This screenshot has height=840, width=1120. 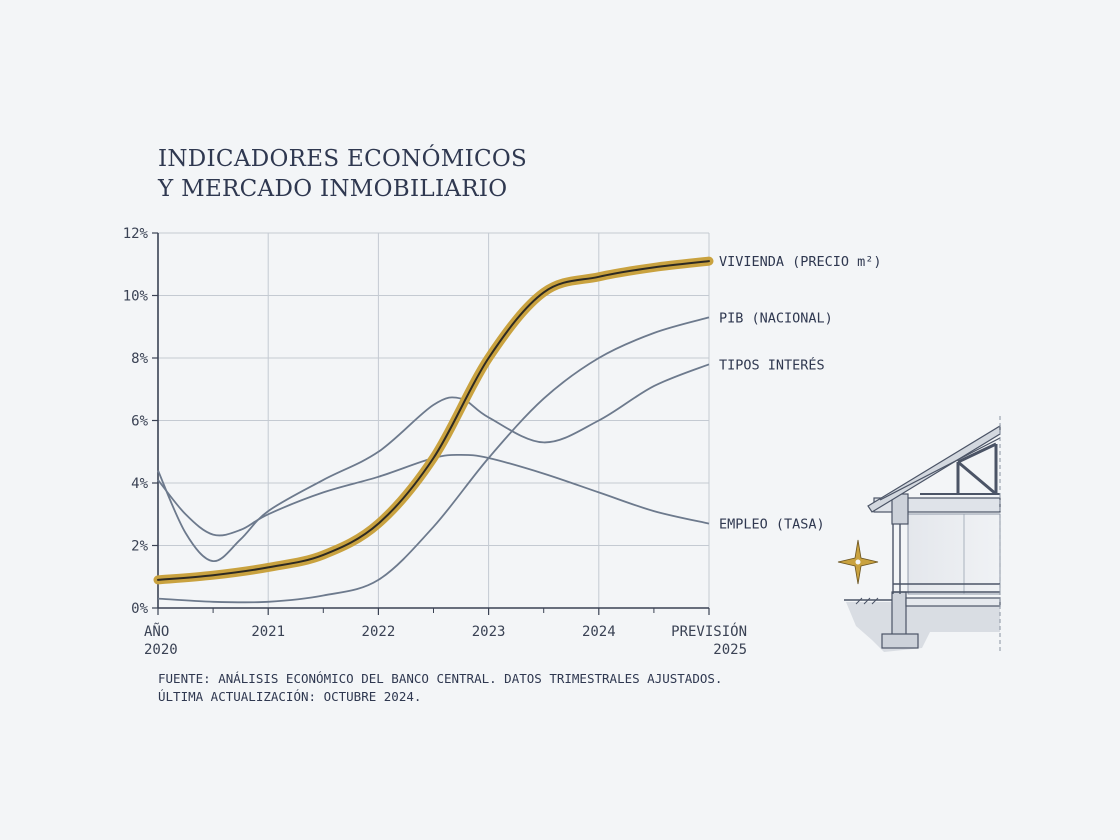 I want to click on series-label: PIB (NACIONAL), so click(x=776, y=318).